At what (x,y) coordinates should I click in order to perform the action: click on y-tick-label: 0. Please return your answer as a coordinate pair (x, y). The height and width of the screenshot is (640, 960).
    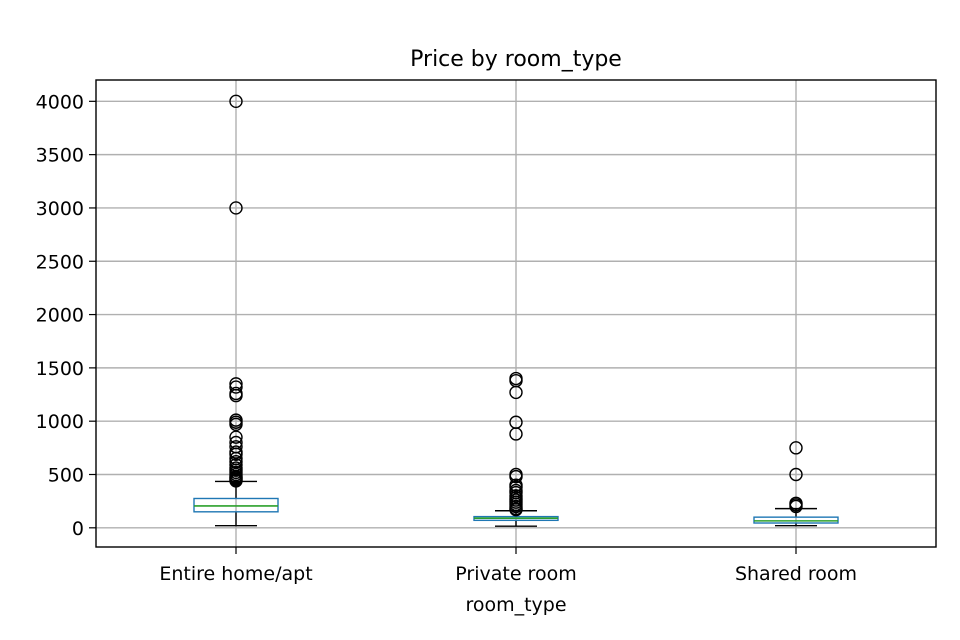
    Looking at the image, I should click on (78, 529).